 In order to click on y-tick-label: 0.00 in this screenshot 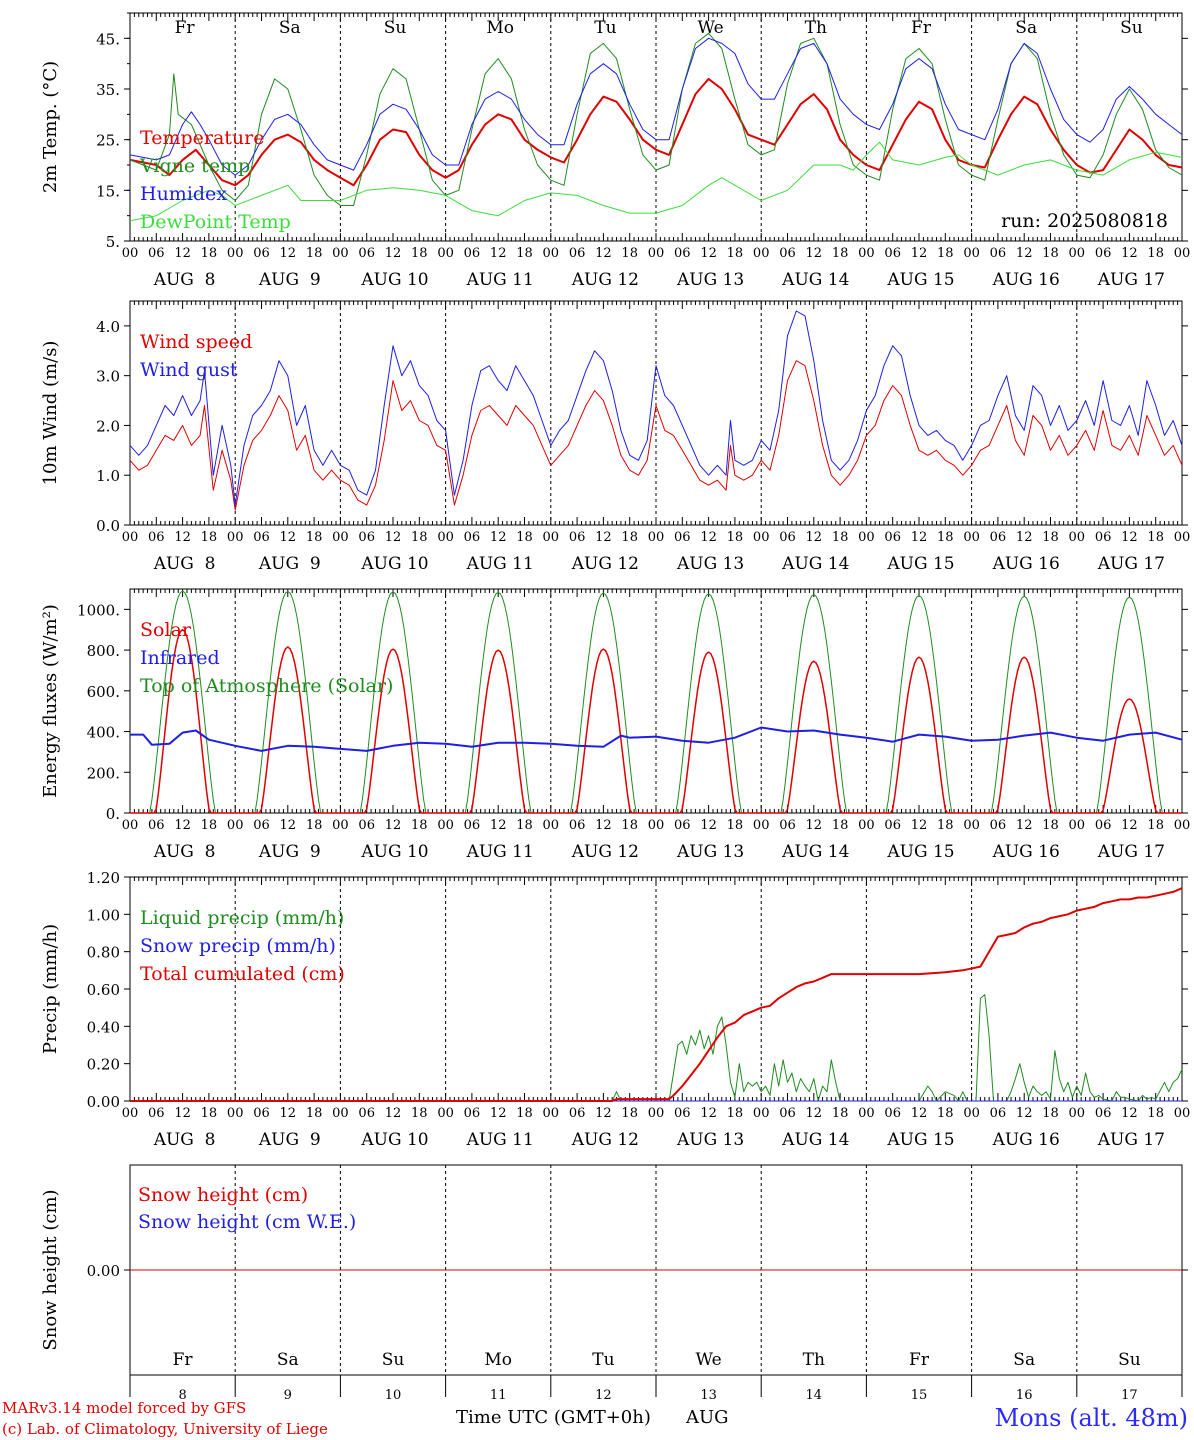, I will do `click(103, 1102)`.